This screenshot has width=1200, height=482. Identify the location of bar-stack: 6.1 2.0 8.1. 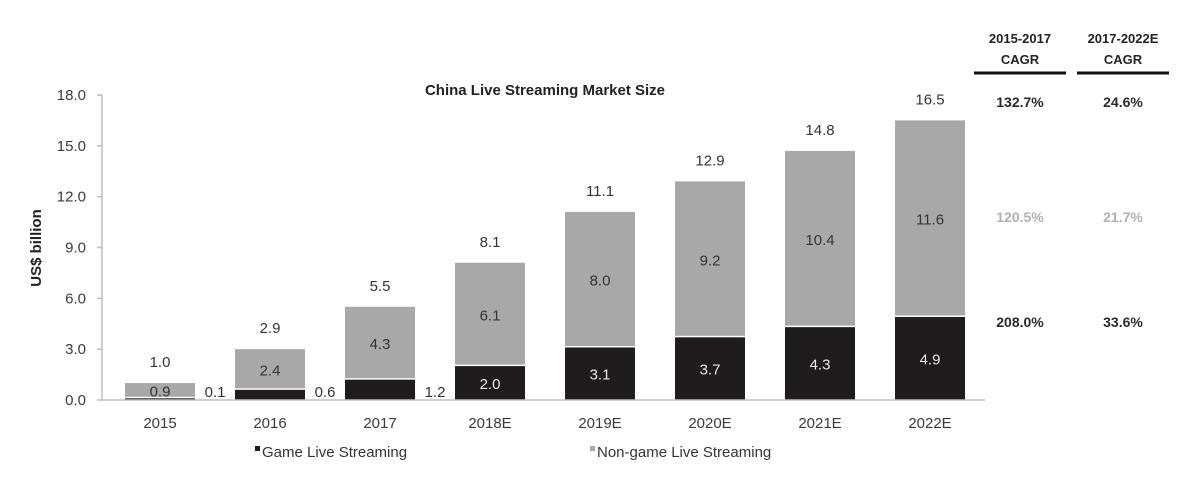
(490, 317).